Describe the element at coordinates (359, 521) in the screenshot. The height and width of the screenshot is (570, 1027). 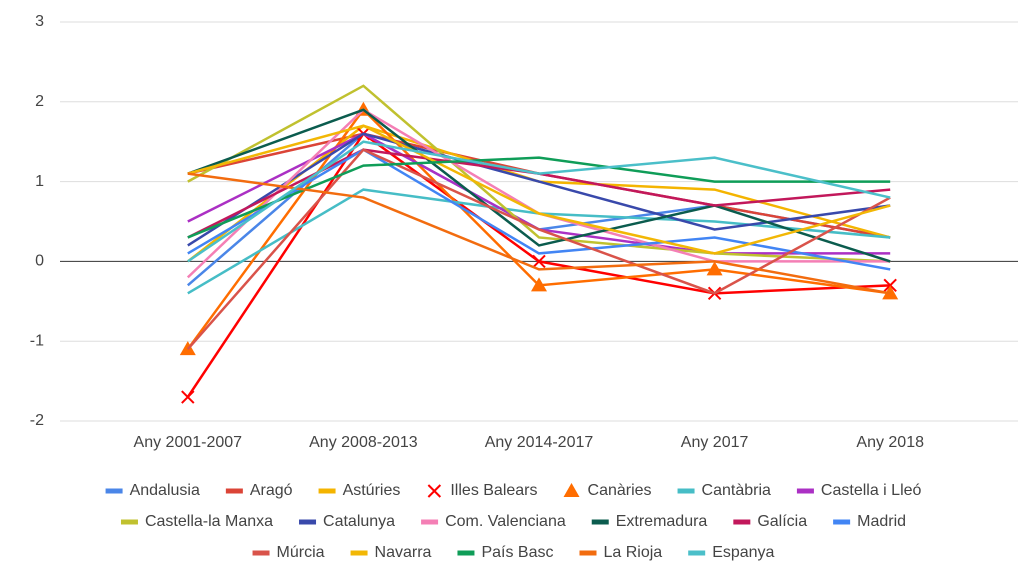
I see `legend-label: Catalunya` at that location.